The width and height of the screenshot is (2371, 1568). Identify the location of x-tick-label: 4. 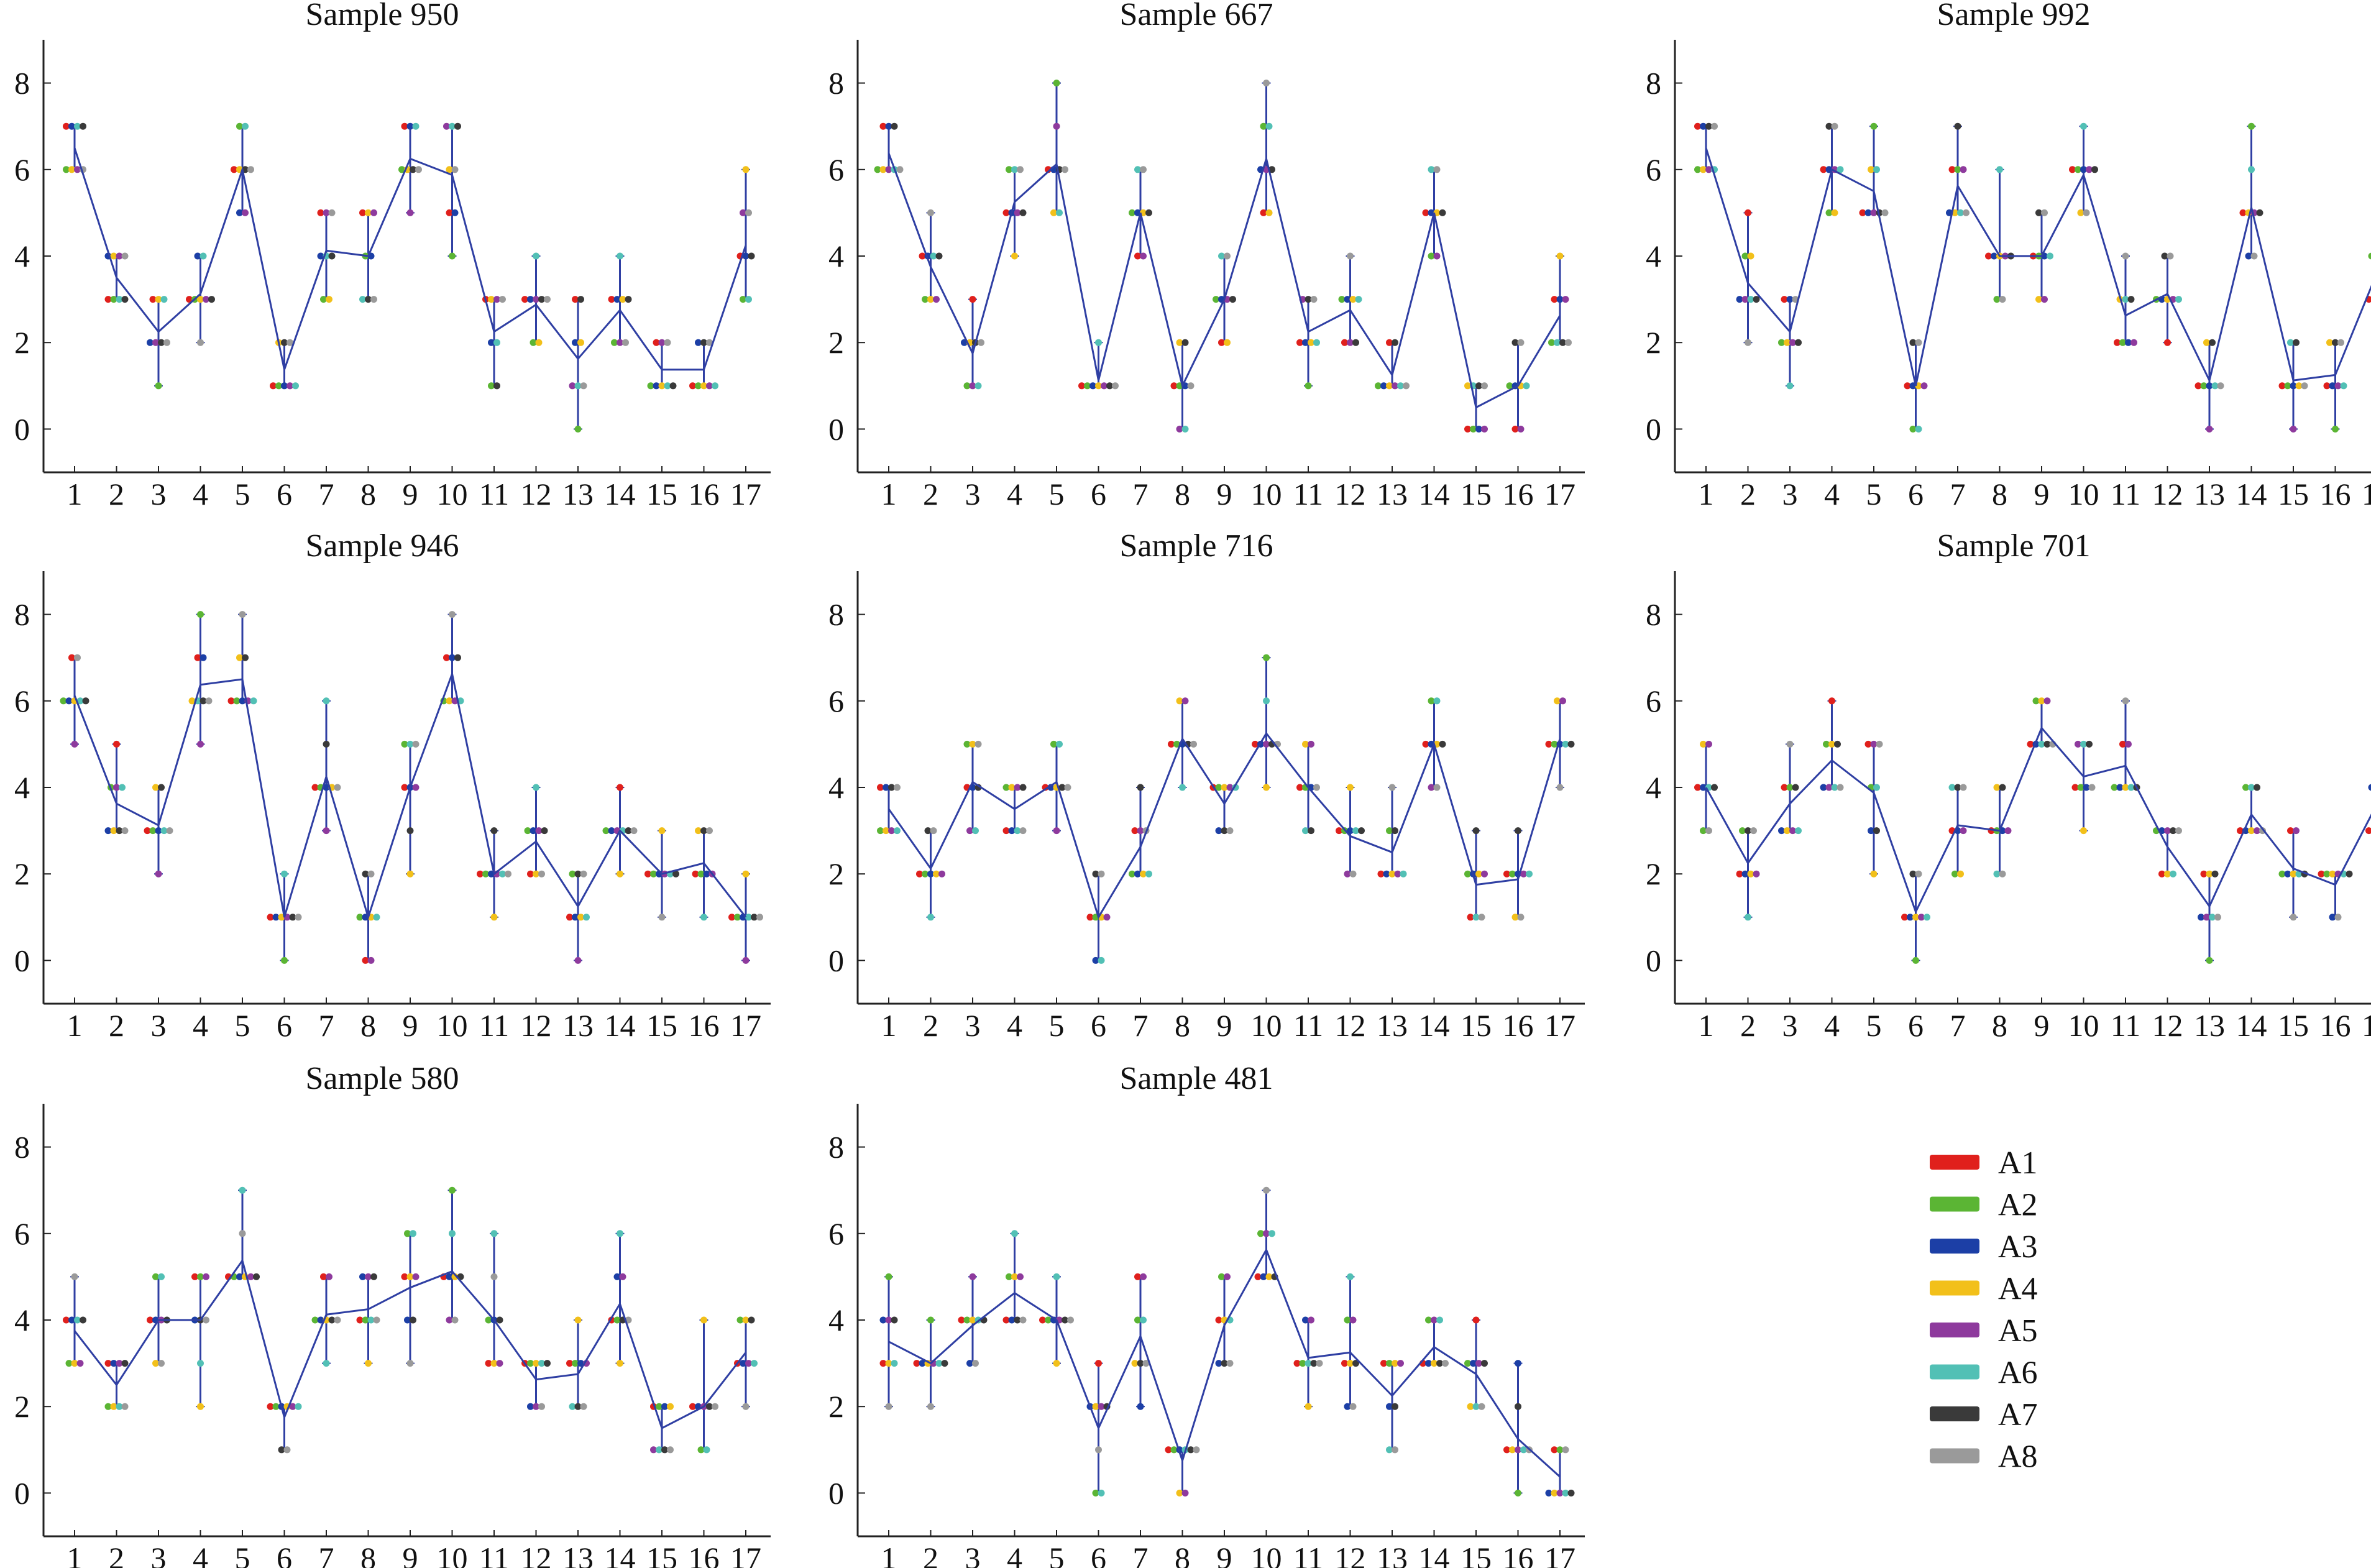
(200, 494).